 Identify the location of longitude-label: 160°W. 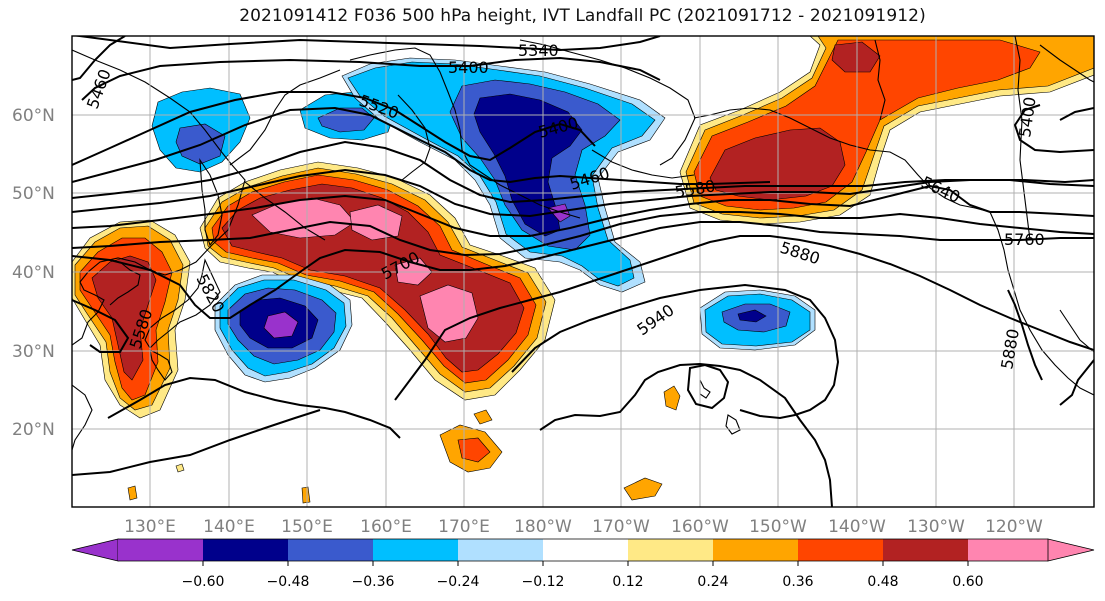
(700, 527).